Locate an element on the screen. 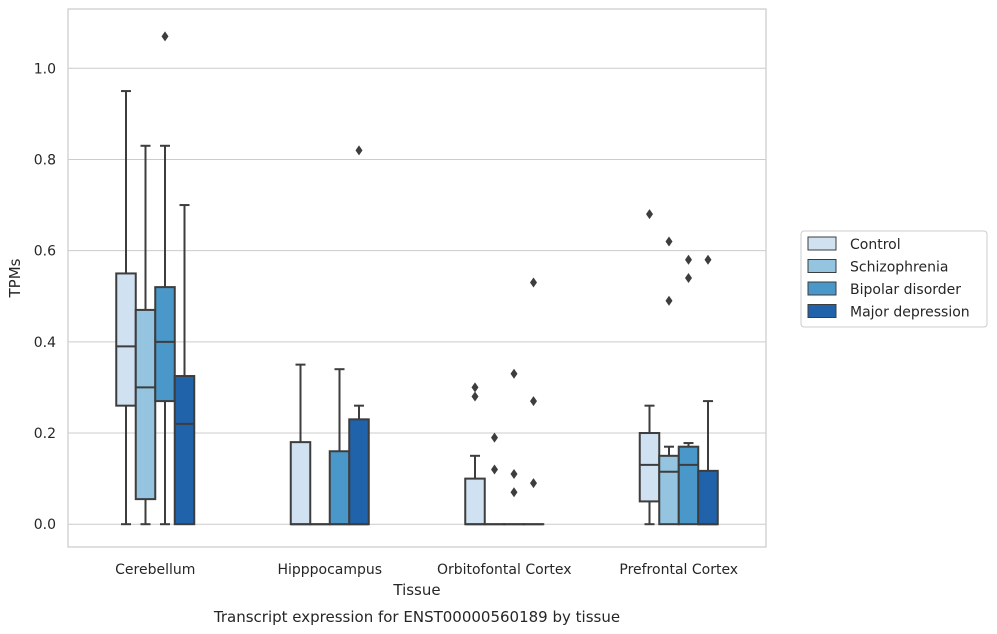  legend-label: Major depression is located at coordinates (910, 313).